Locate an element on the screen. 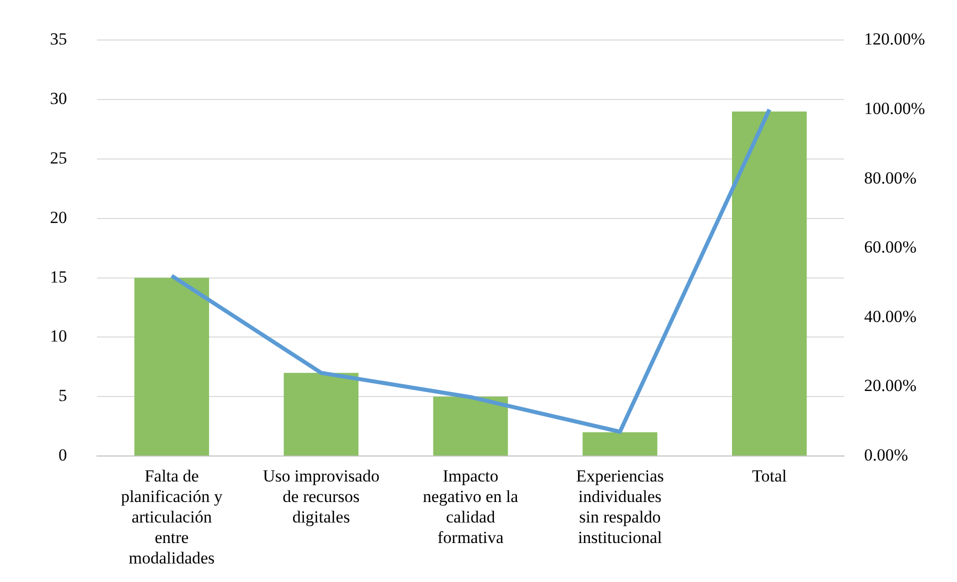  y2-tick-label: 80.00% is located at coordinates (890, 178).